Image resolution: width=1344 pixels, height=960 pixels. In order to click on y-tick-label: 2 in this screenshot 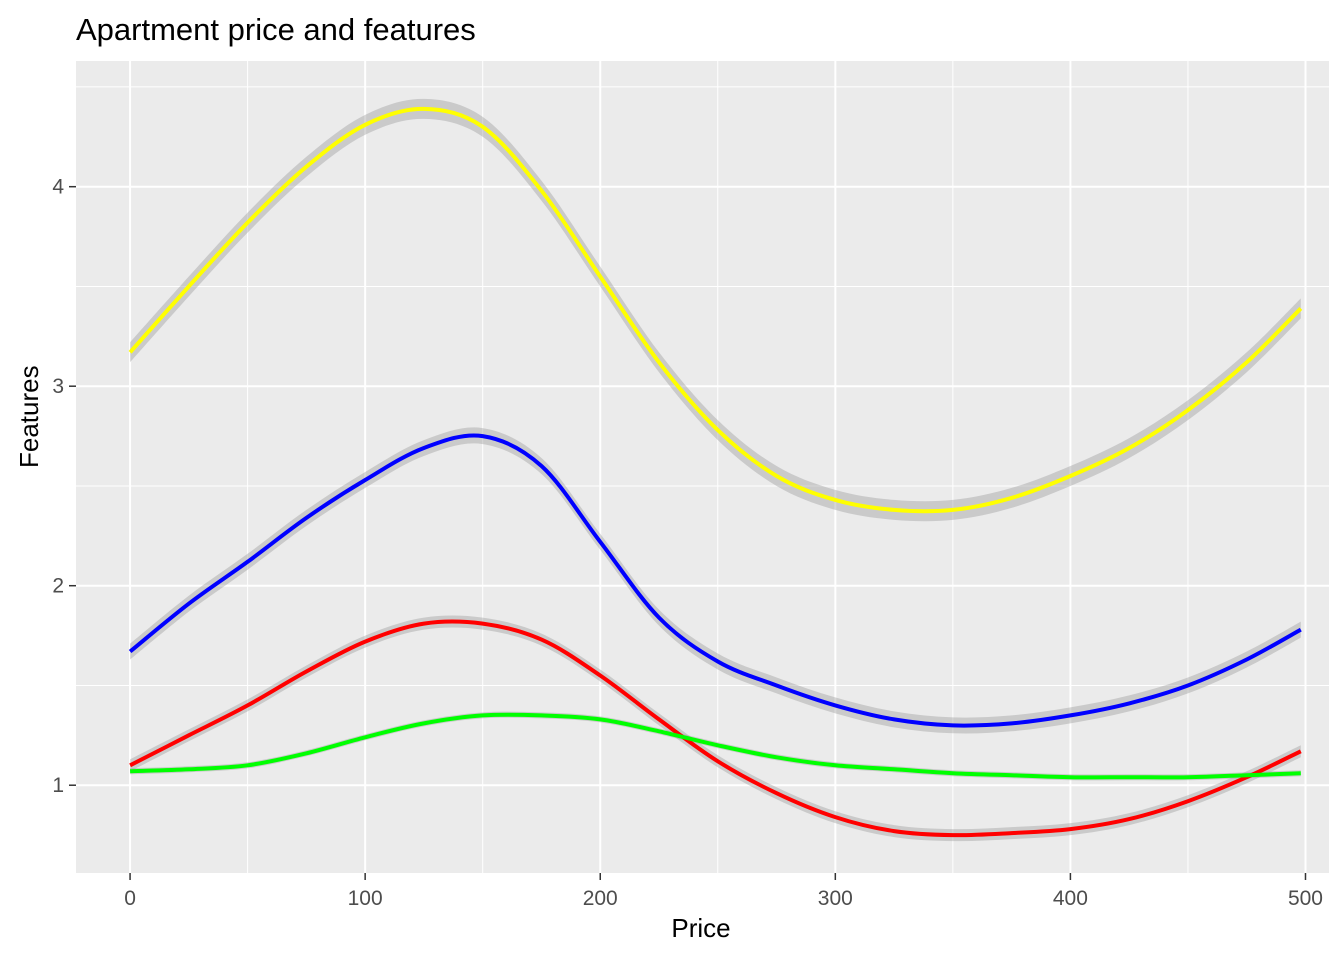, I will do `click(58, 586)`.